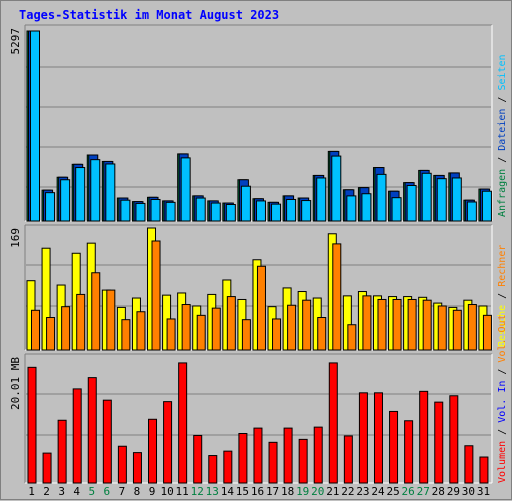  Describe the element at coordinates (502, 402) in the screenshot. I see `legend-entry-vol-in: Vol. In` at that location.